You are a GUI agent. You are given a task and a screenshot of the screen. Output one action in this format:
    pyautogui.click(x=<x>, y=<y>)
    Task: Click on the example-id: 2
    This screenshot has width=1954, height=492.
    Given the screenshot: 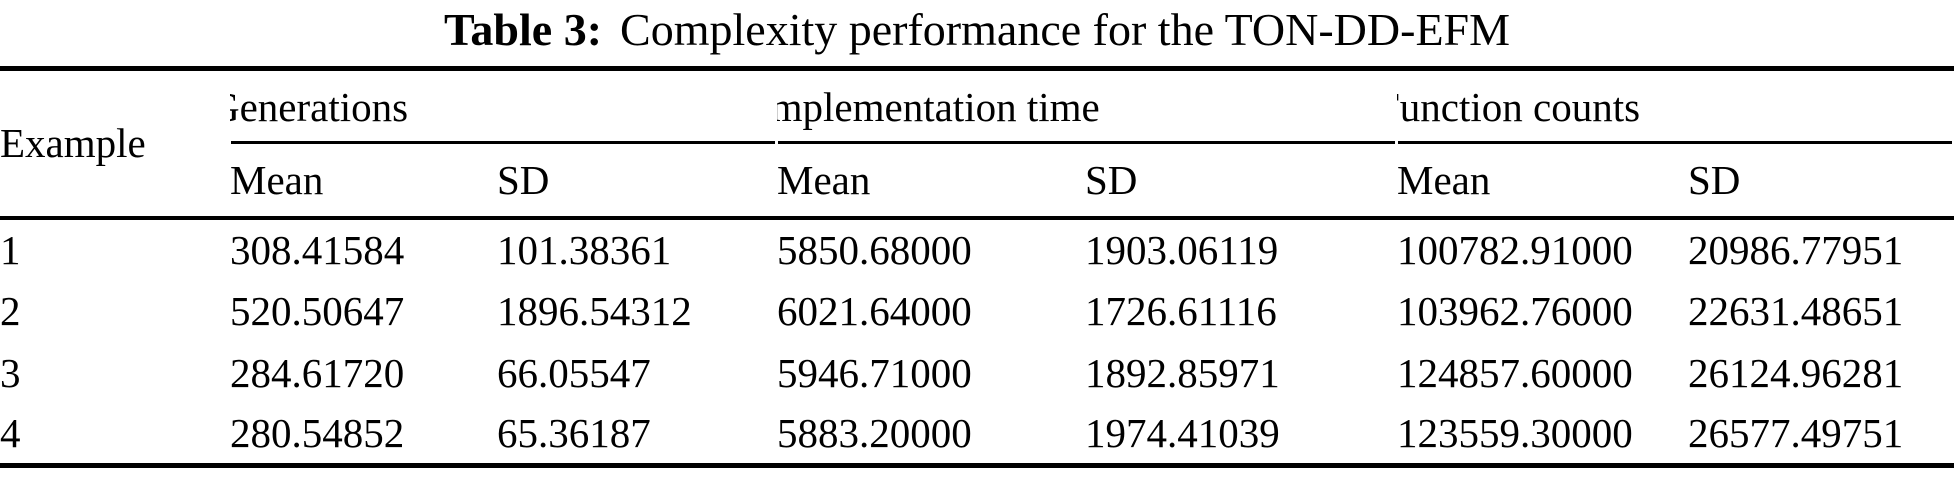 What is the action you would take?
    pyautogui.click(x=10, y=310)
    